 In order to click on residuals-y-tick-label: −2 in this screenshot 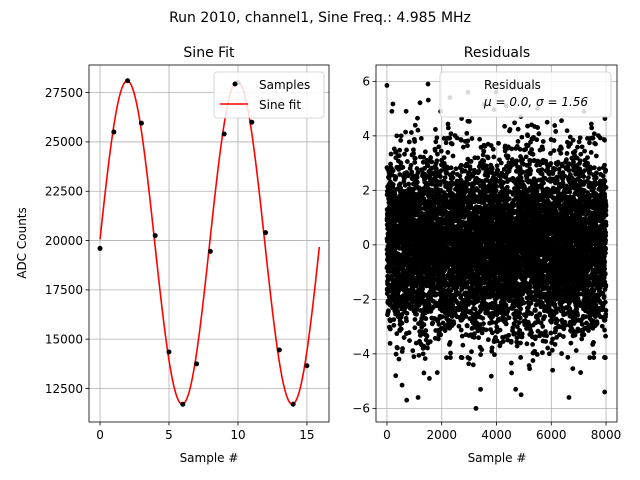, I will do `click(361, 300)`.